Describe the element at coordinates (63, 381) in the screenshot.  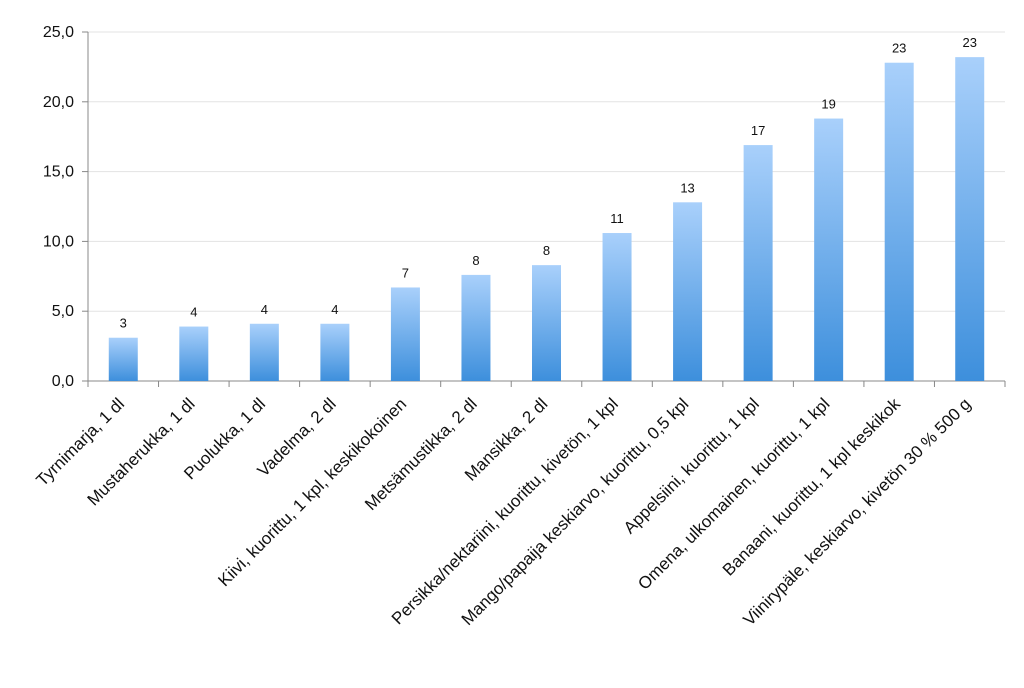
I see `y-tick-label: 0,0` at that location.